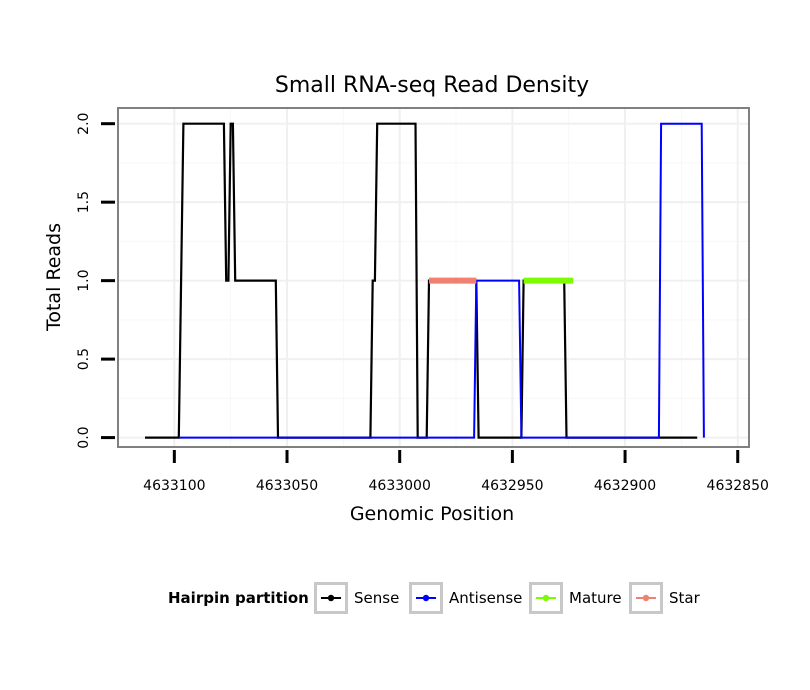  What do you see at coordinates (95, 281) in the screenshot?
I see `y-axis: 0.0 0.5 1.0 1.5 2.0` at bounding box center [95, 281].